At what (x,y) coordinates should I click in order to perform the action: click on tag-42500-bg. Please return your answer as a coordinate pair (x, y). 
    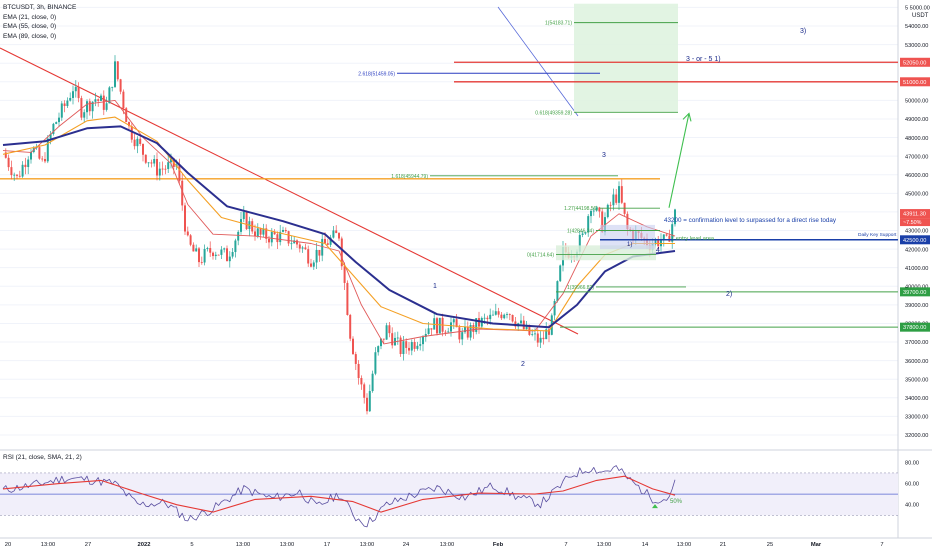
    Looking at the image, I should click on (915, 240).